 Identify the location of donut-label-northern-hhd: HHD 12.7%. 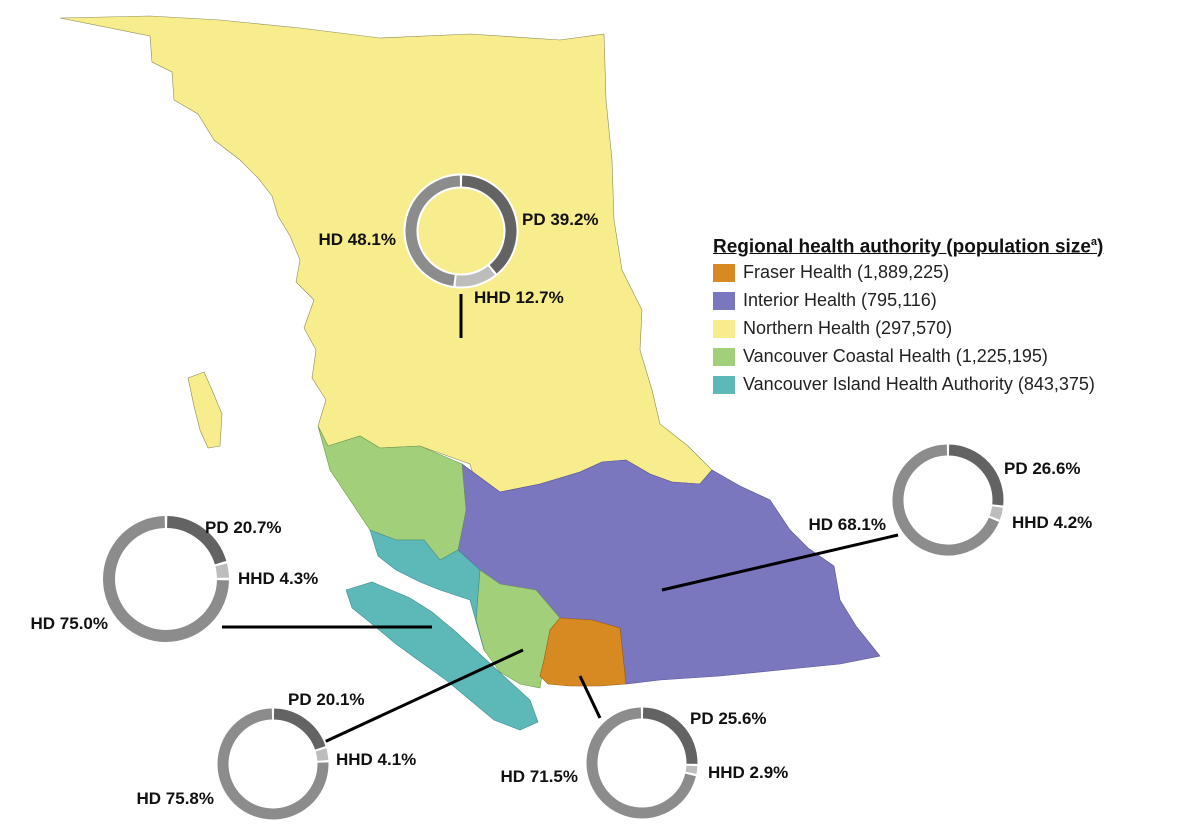
(519, 297).